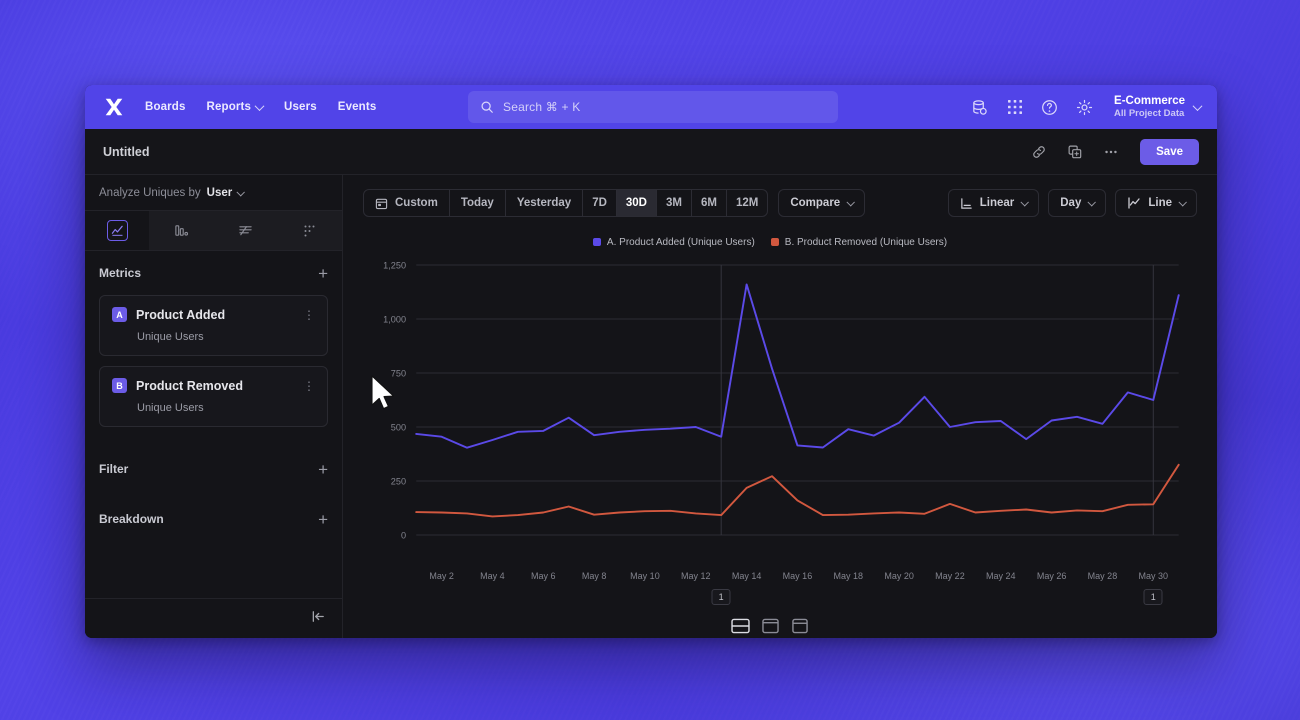 This screenshot has height=720, width=1300. Describe the element at coordinates (979, 107) in the screenshot. I see `database-icon` at that location.